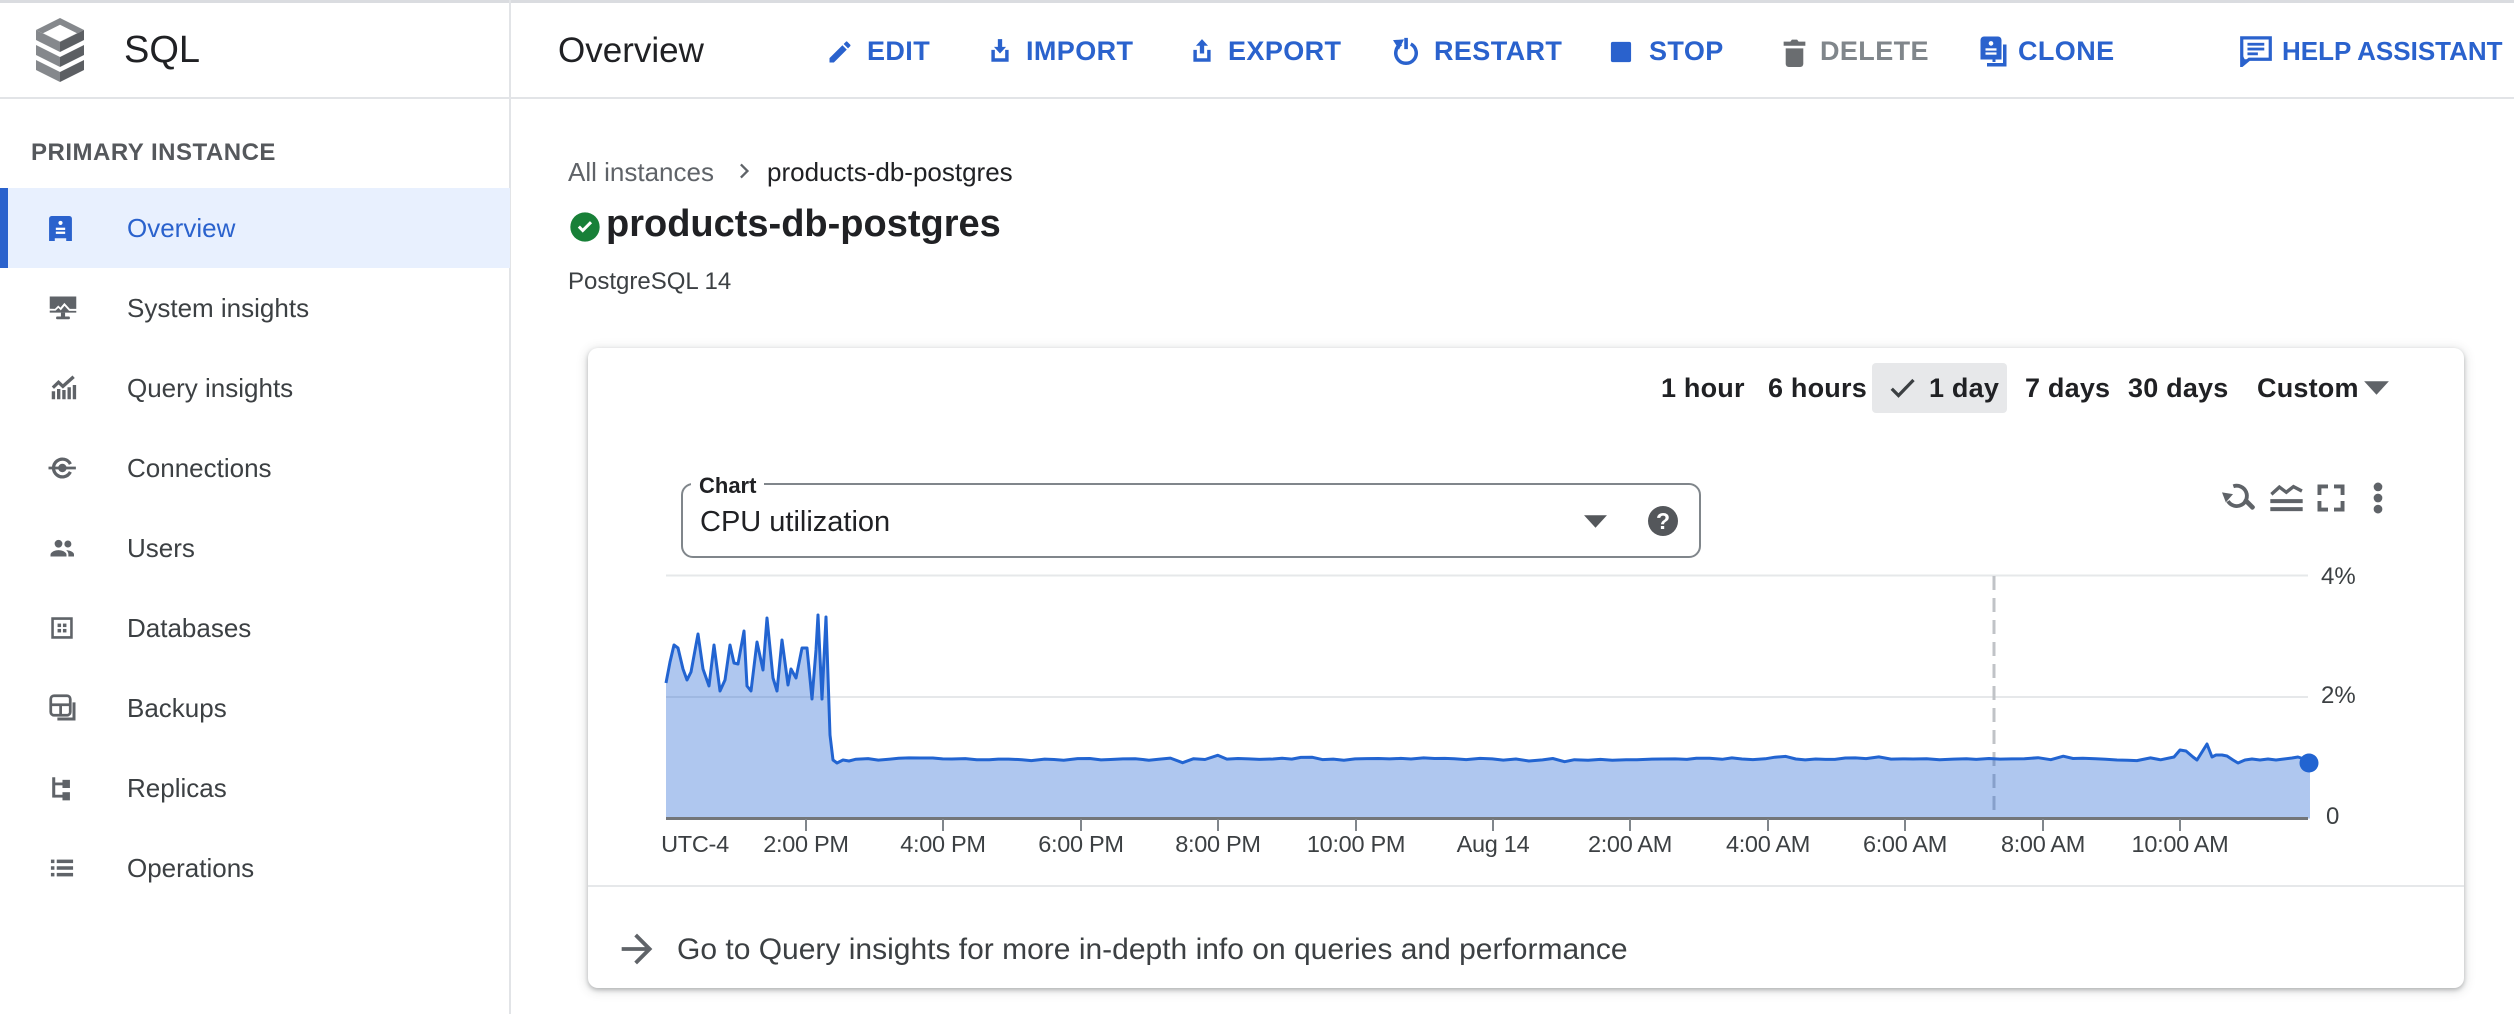 The width and height of the screenshot is (2514, 1014). What do you see at coordinates (942, 844) in the screenshot?
I see `svg-text: 4:00 PM` at bounding box center [942, 844].